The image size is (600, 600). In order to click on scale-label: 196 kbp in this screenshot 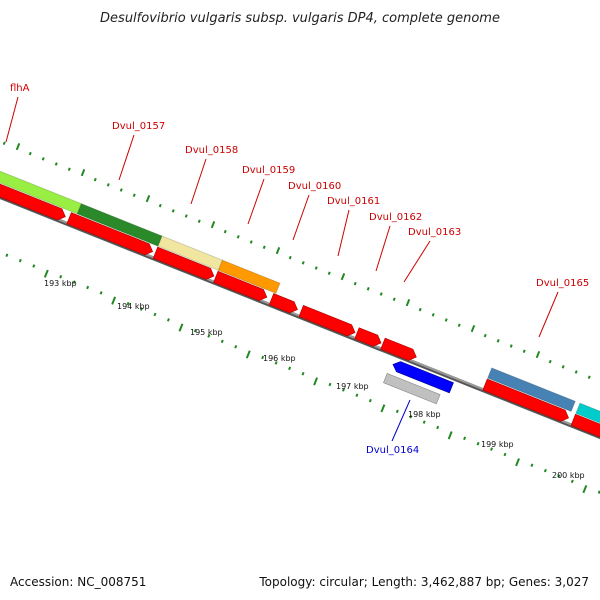, I will do `click(279, 358)`.